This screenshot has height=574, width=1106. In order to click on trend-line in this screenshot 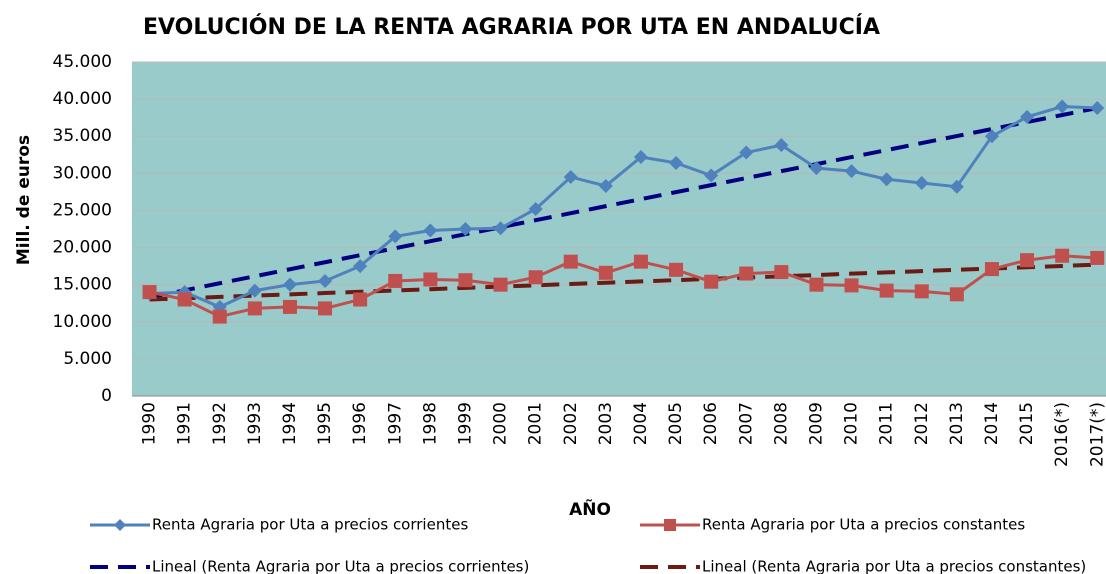, I will do `click(623, 282)`.